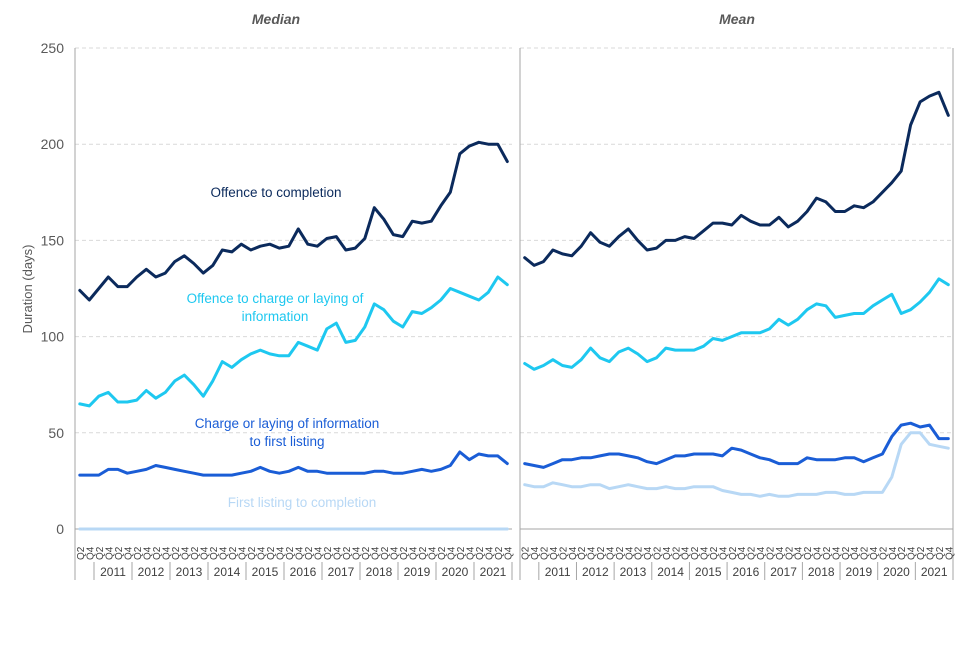  I want to click on year-tick-label: 2015, so click(708, 572).